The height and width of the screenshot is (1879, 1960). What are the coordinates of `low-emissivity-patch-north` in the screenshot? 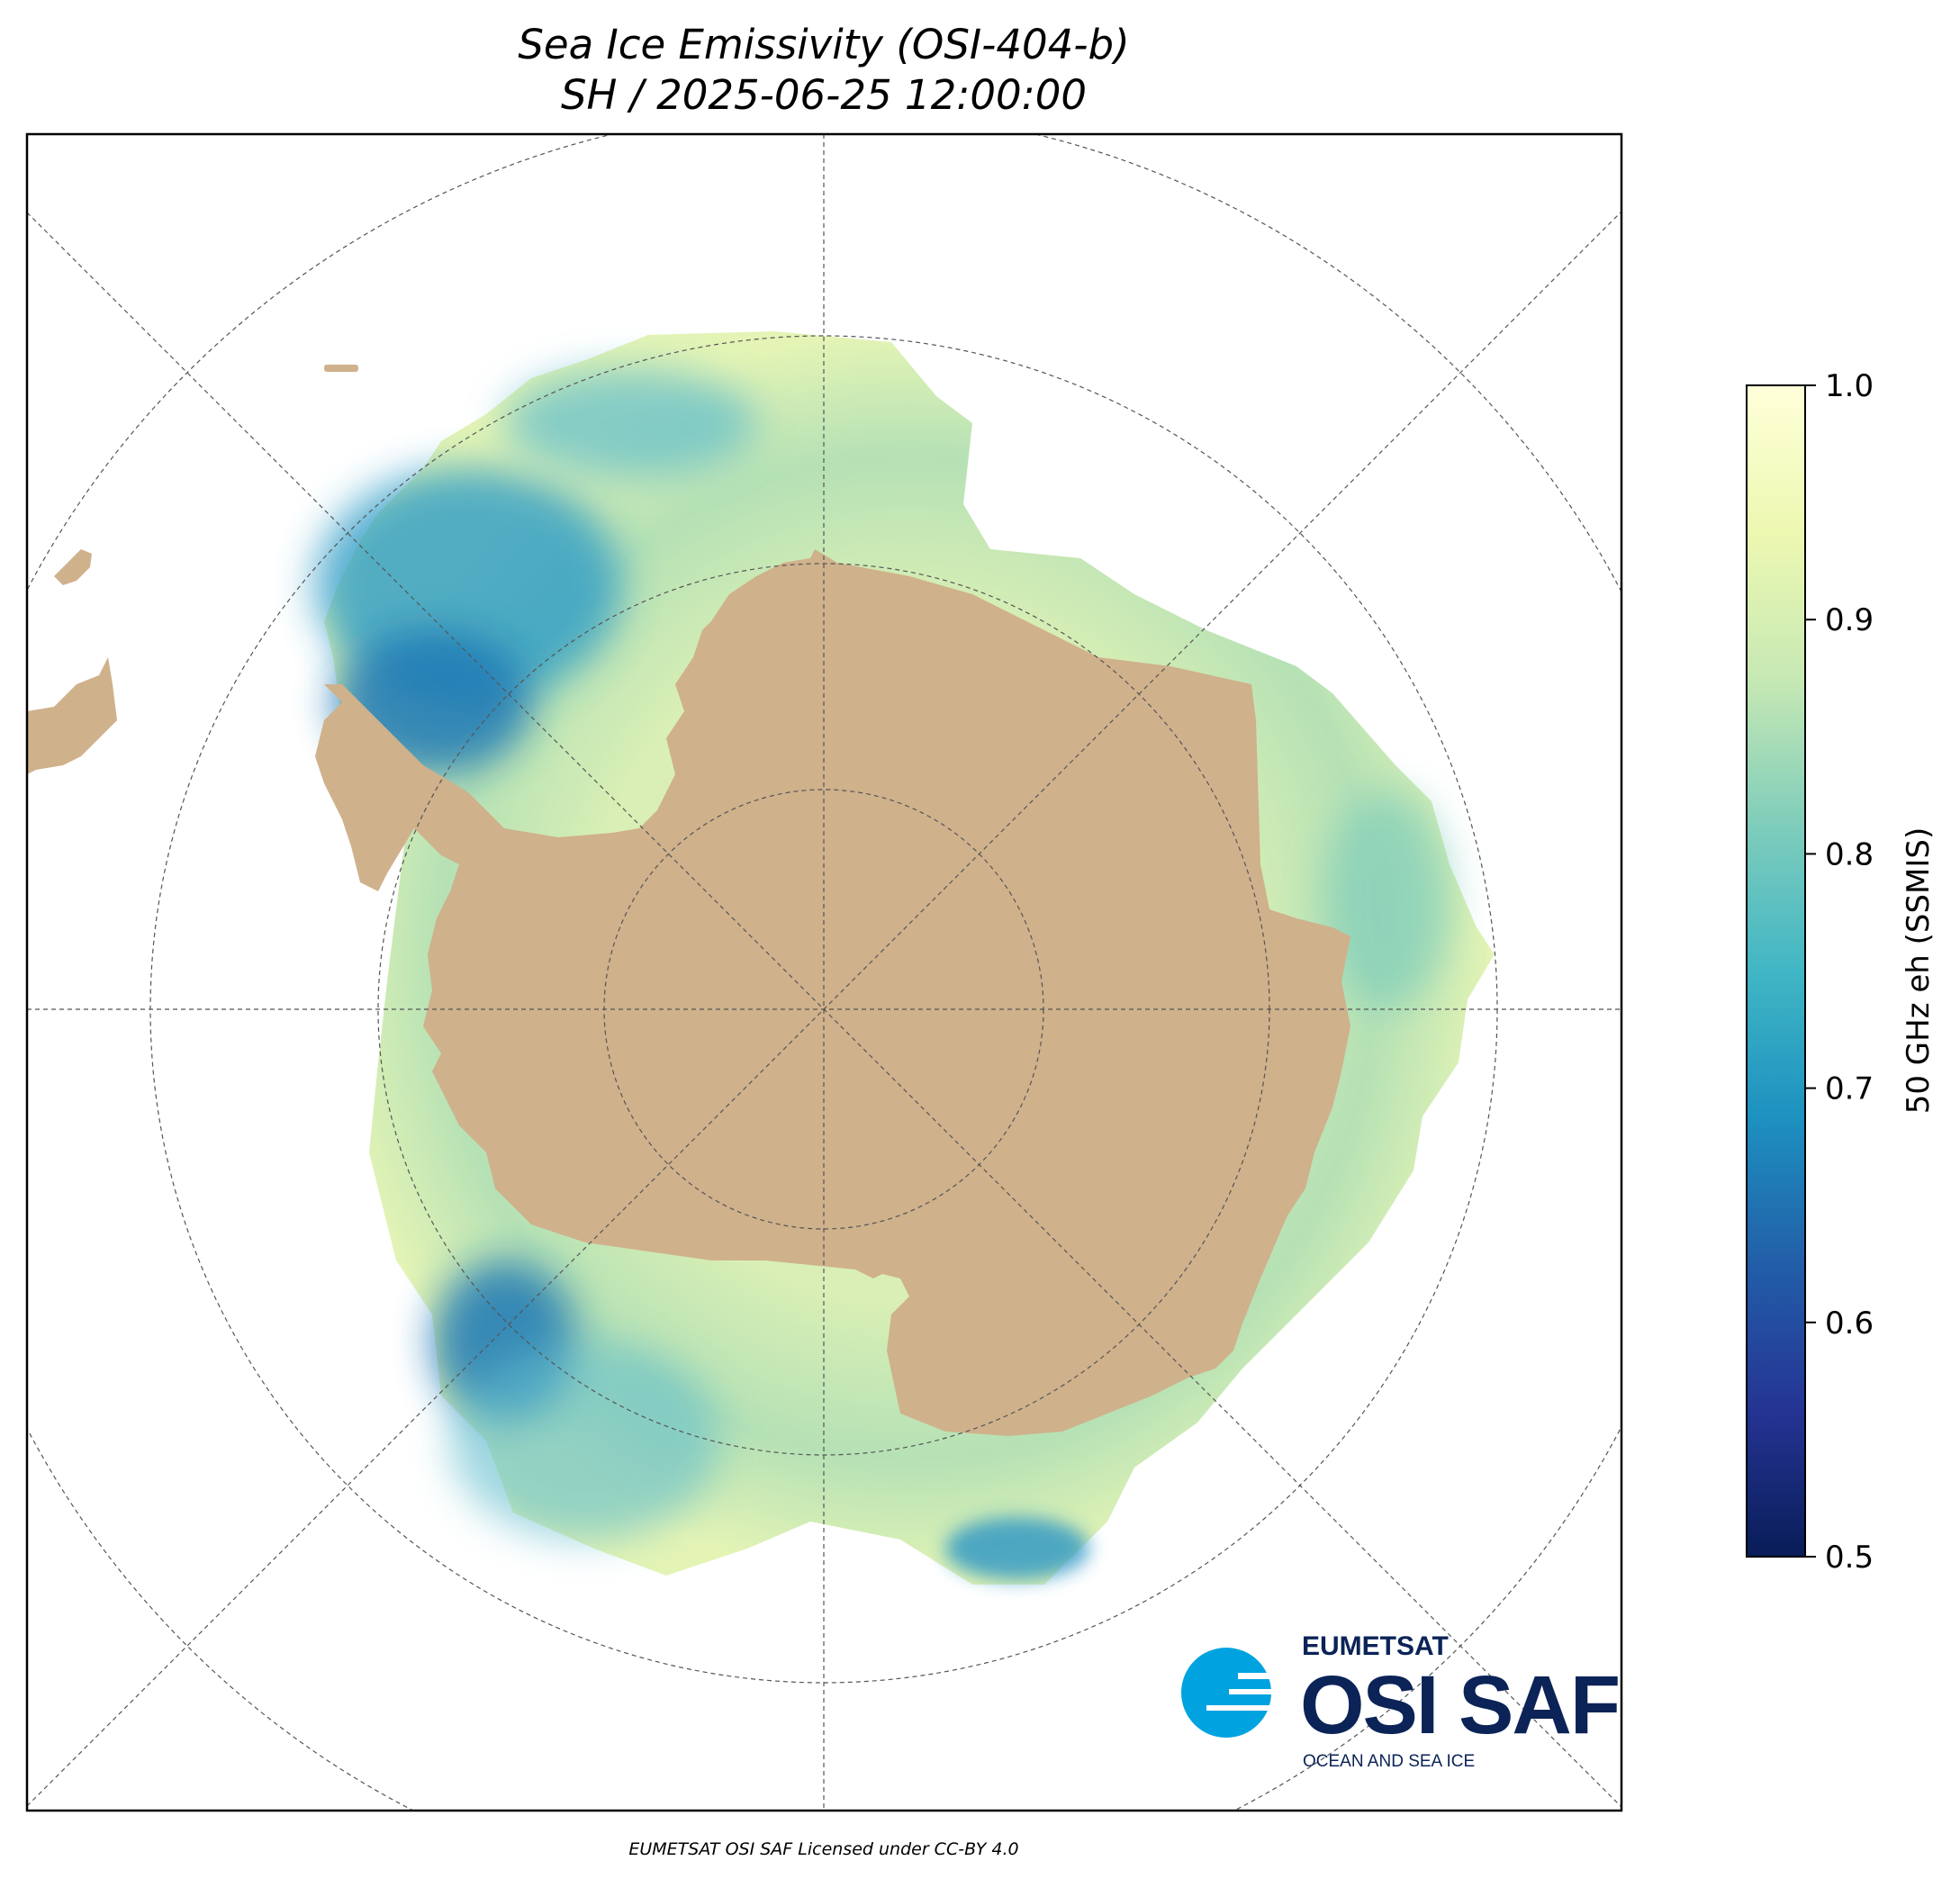 It's located at (630, 423).